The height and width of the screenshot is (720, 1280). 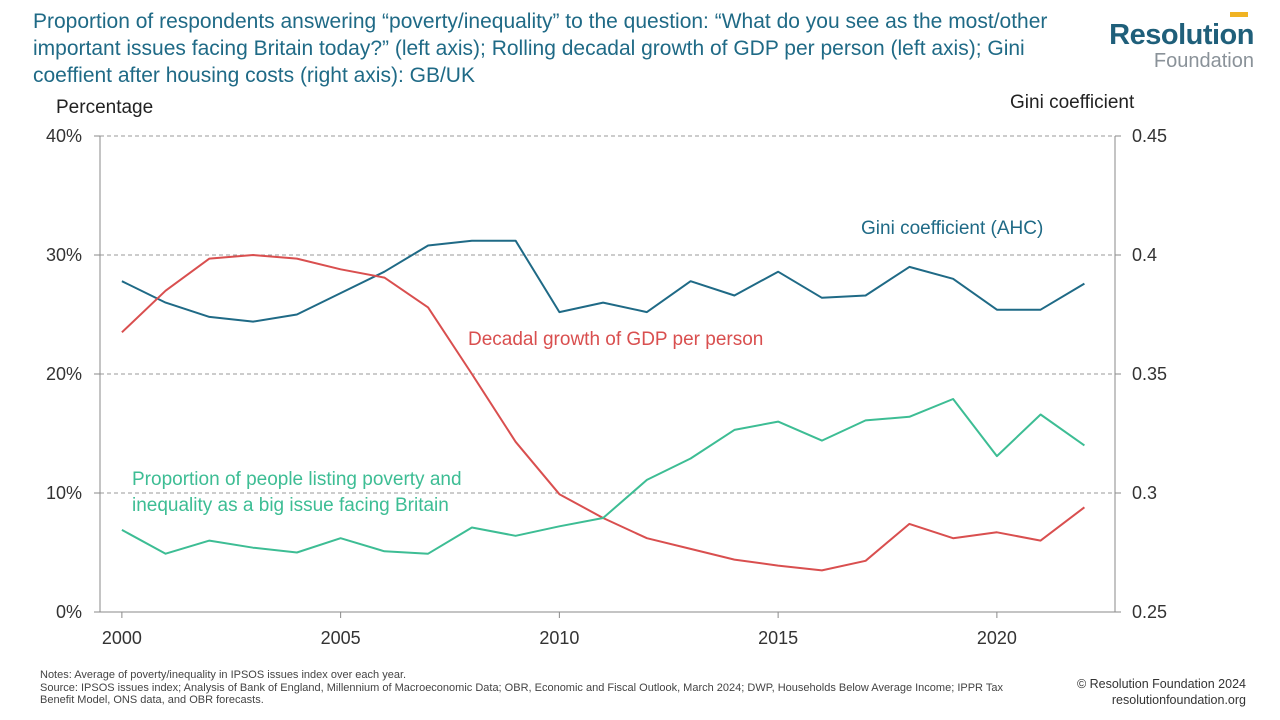 What do you see at coordinates (1149, 136) in the screenshot?
I see `y2-tick-label: 0.45` at bounding box center [1149, 136].